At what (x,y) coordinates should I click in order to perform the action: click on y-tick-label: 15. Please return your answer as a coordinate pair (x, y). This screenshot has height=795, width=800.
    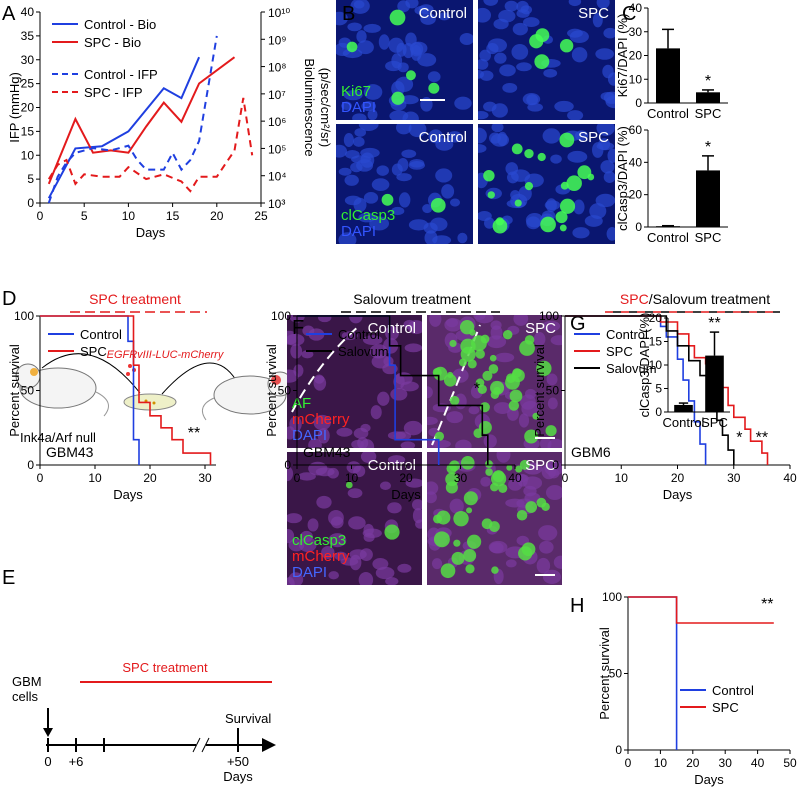
    Looking at the image, I should click on (656, 342).